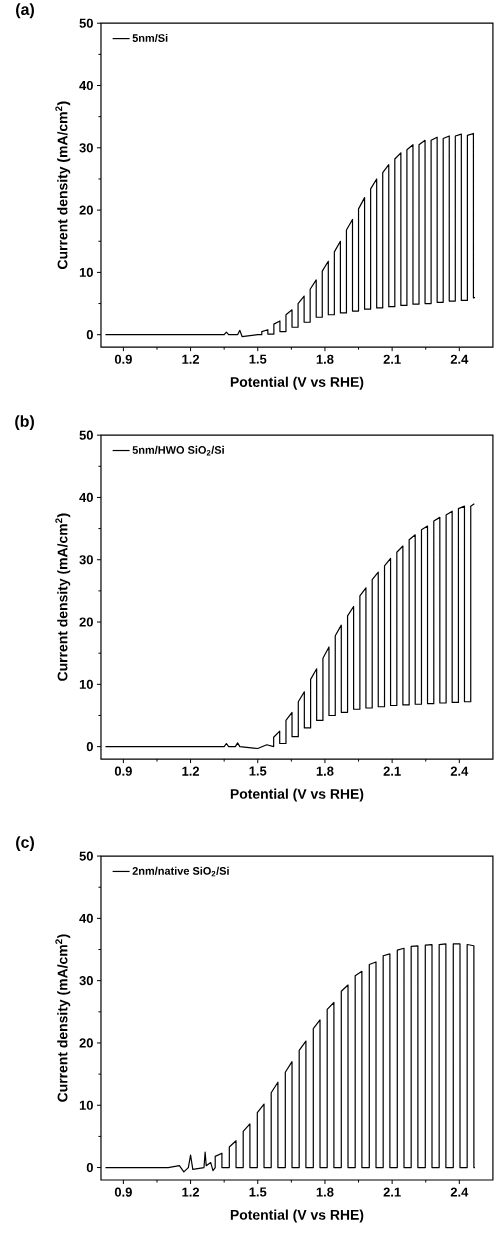 The width and height of the screenshot is (503, 1249). Describe the element at coordinates (150, 38) in the screenshot. I see `legend-label: 5nm/Si` at that location.